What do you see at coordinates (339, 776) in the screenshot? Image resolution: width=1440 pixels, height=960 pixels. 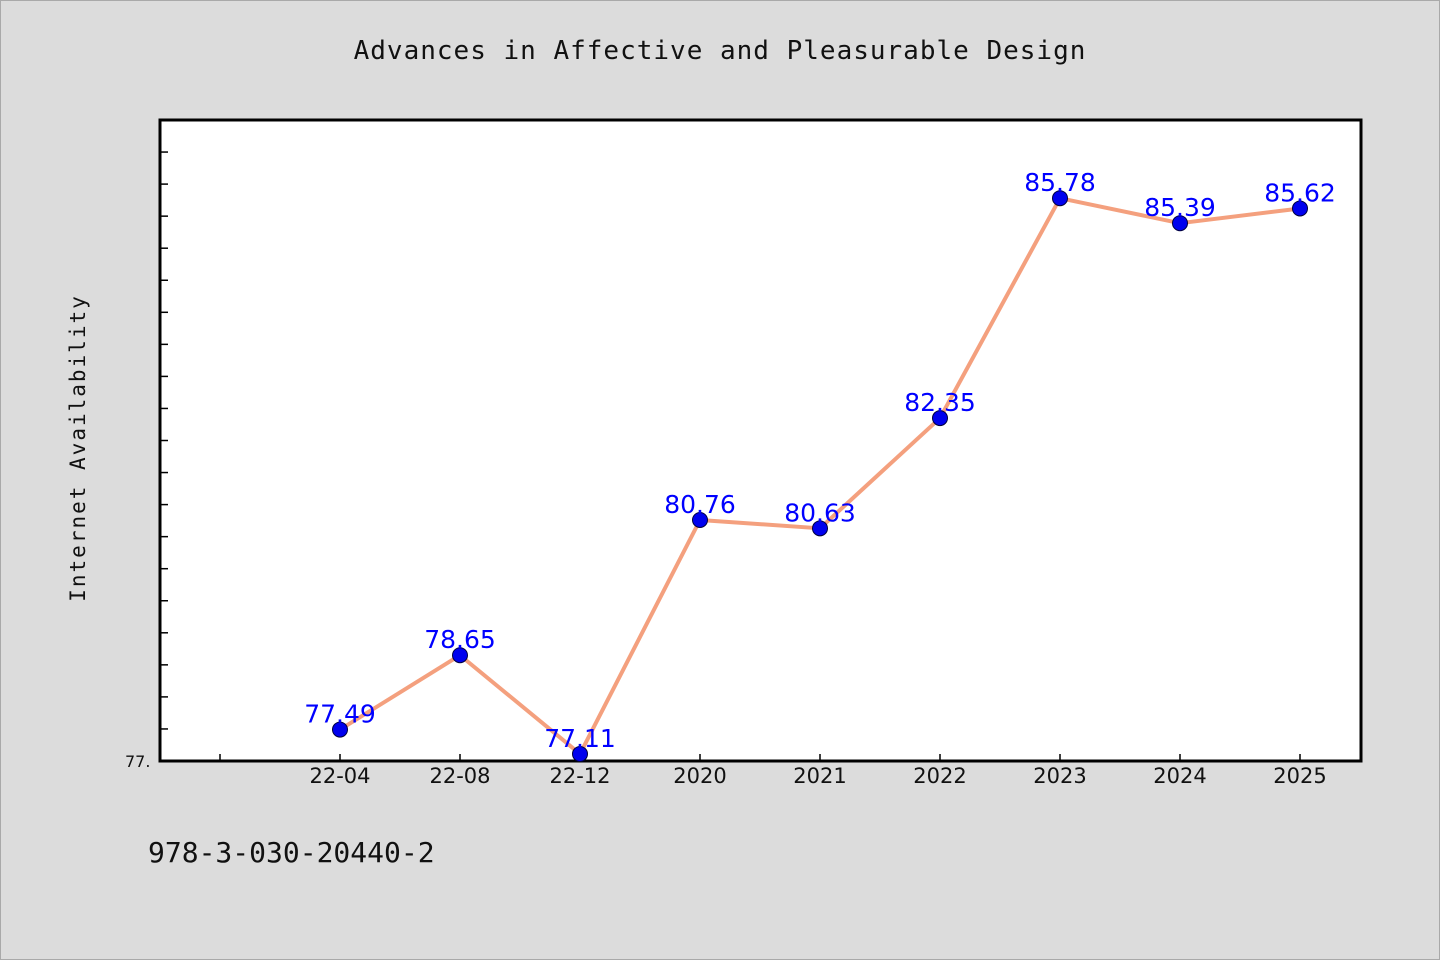 I see `x-tick-label: 22-04` at bounding box center [339, 776].